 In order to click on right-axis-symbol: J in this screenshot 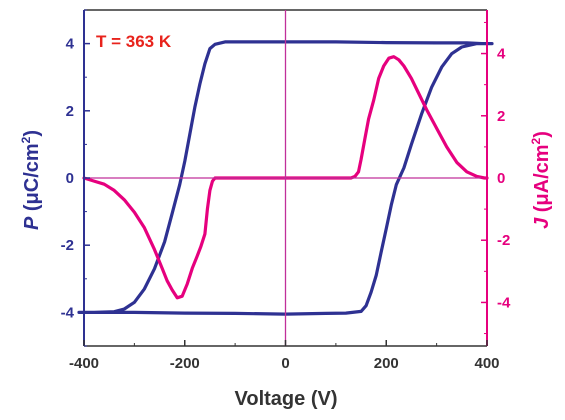, I will do `click(542, 223)`.